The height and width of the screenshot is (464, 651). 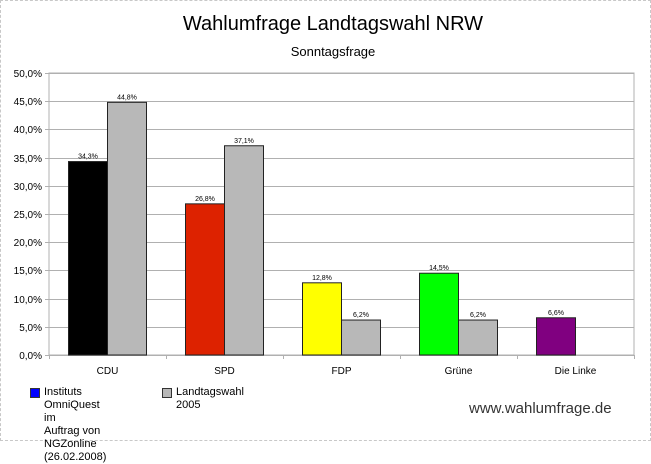 What do you see at coordinates (35, 393) in the screenshot?
I see `legend-swatch-survey` at bounding box center [35, 393].